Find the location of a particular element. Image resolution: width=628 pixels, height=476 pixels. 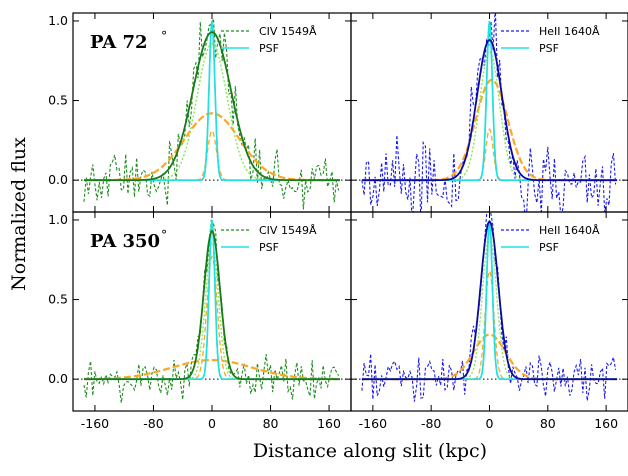

pa-label: PA 72 is located at coordinates (119, 42).